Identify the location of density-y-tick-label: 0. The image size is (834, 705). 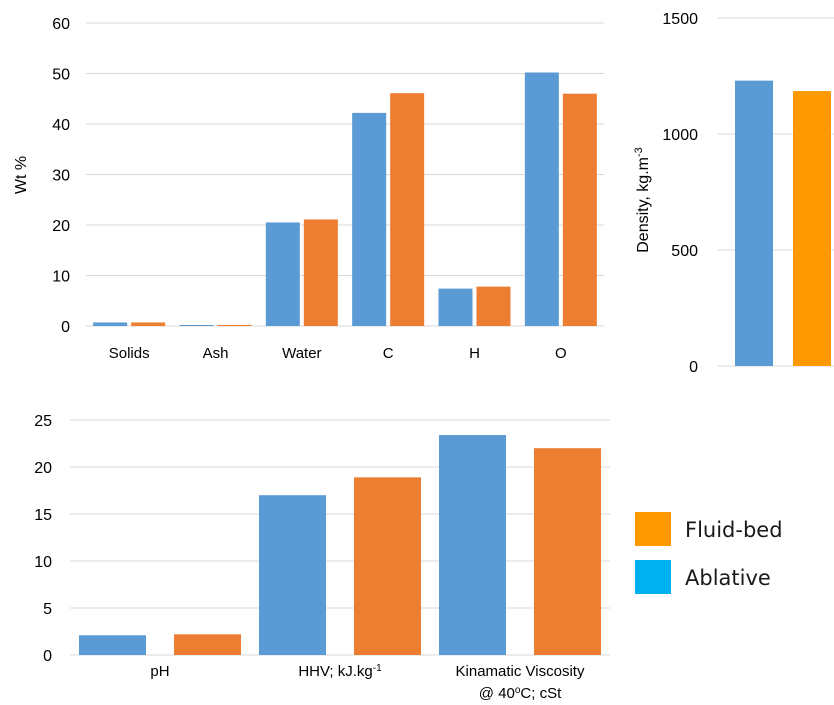
(693, 367).